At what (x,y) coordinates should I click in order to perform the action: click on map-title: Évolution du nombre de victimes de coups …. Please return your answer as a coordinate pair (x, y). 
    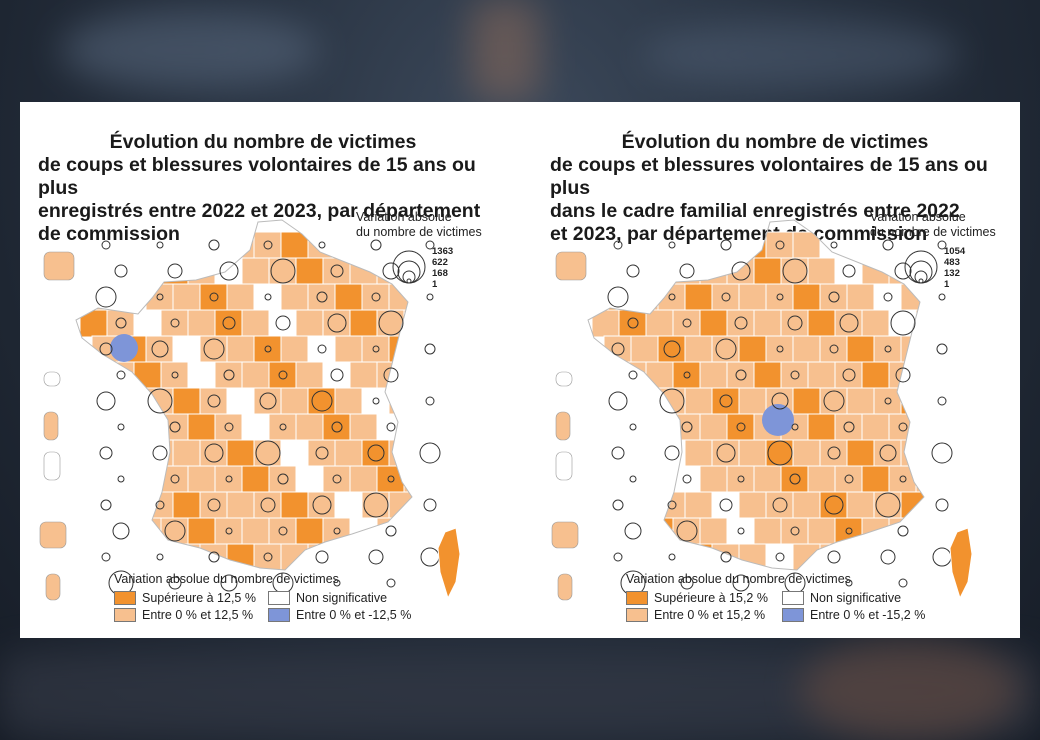
    Looking at the image, I should click on (273, 177).